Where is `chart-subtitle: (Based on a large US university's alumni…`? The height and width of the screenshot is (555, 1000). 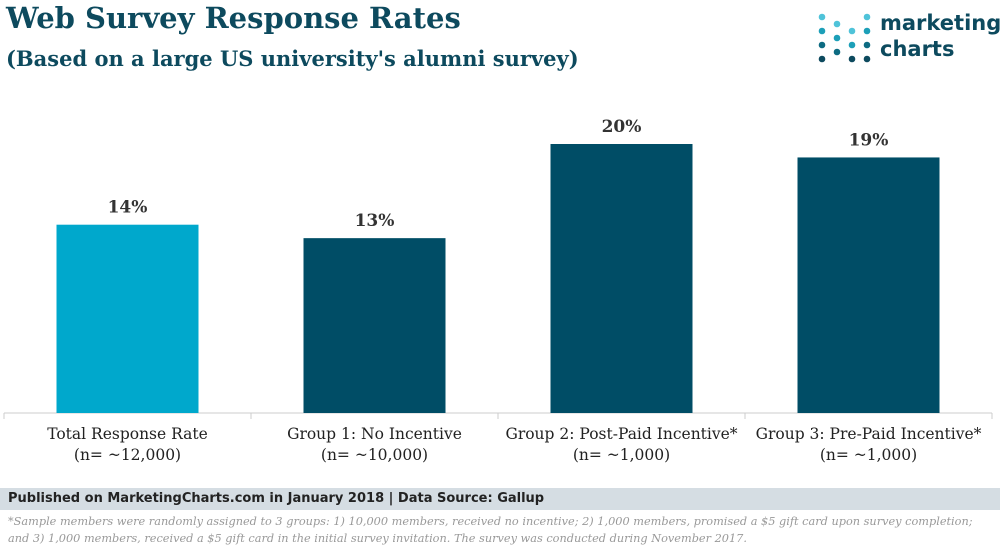
chart-subtitle: (Based on a large US university's alumni… is located at coordinates (292, 58).